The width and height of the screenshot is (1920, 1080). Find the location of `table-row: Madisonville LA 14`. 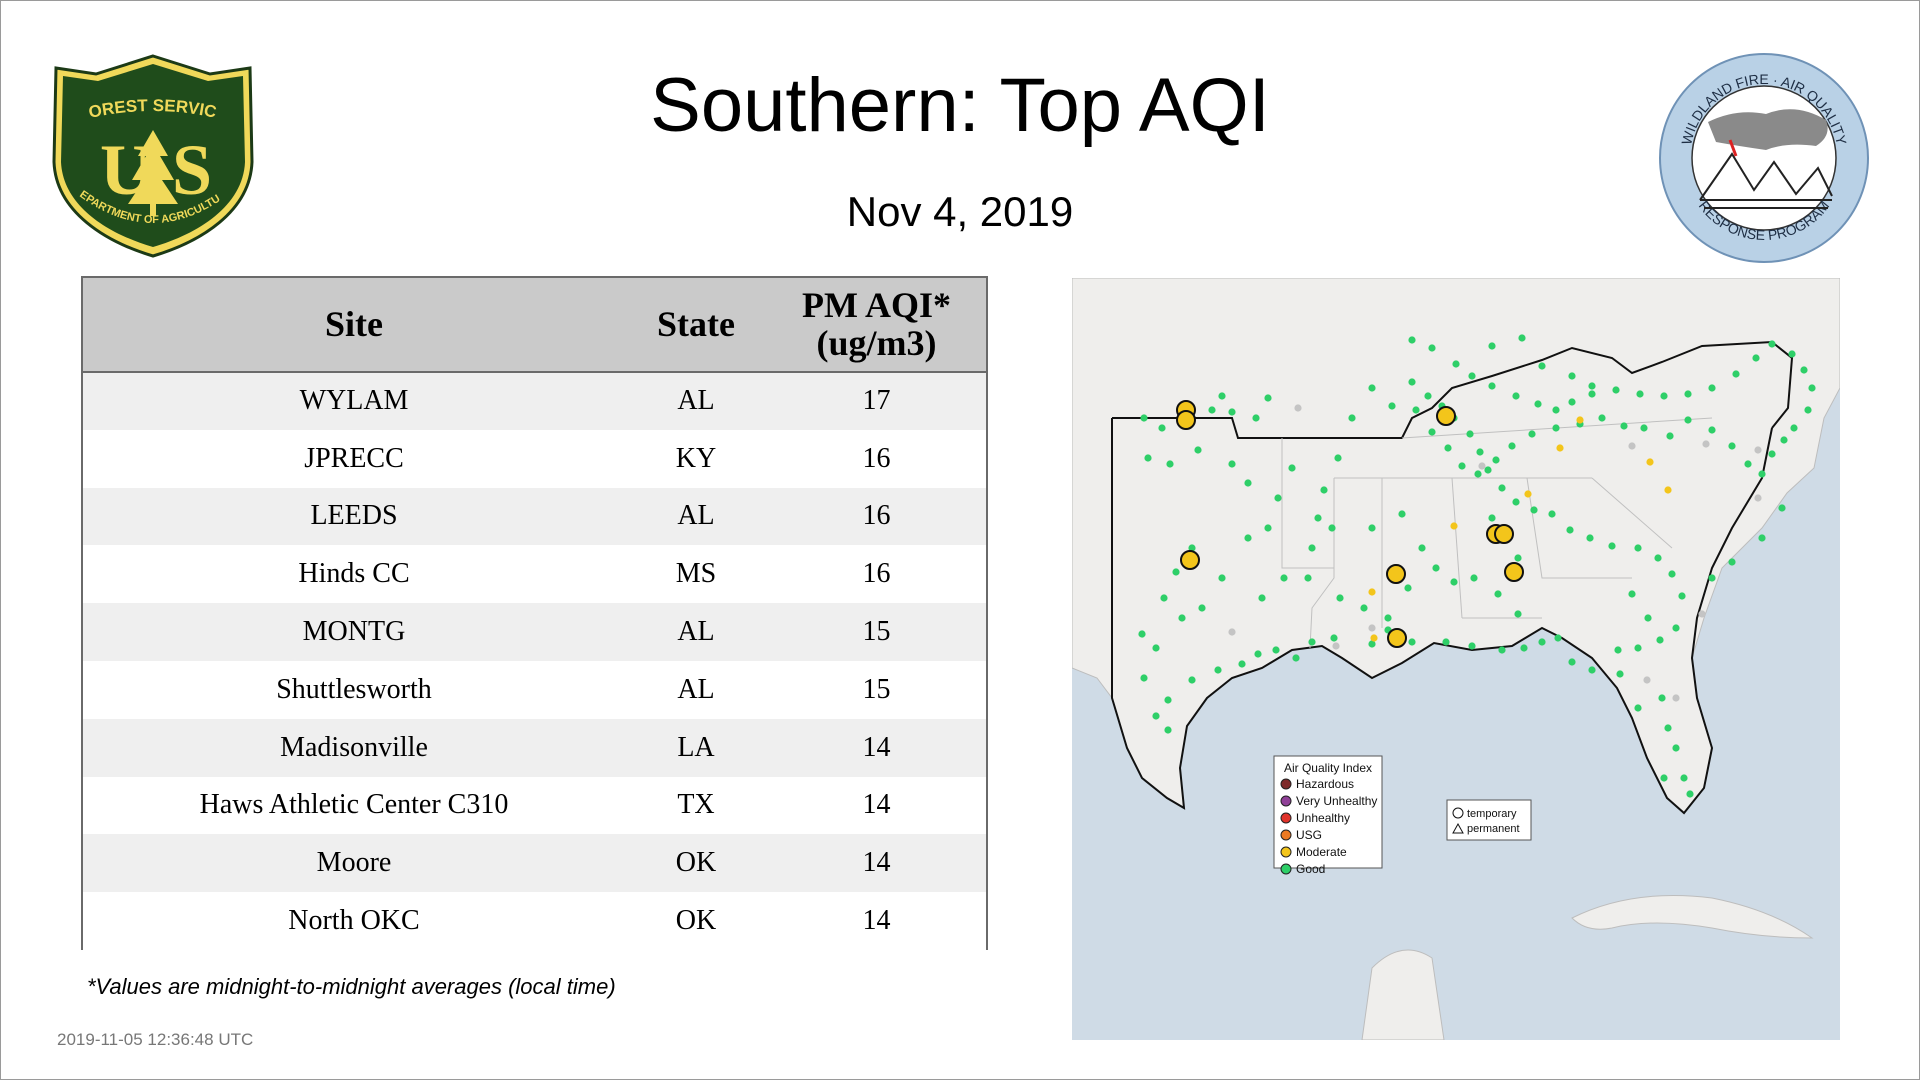

table-row: Madisonville LA 14 is located at coordinates (534, 747).